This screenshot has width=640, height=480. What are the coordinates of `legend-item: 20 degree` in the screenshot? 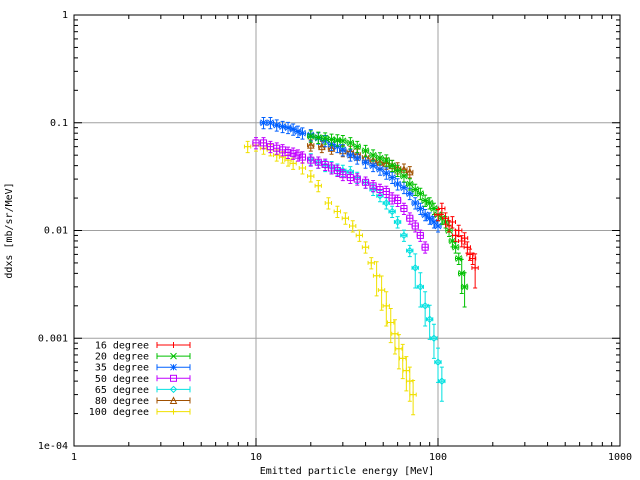 It's located at (143, 357).